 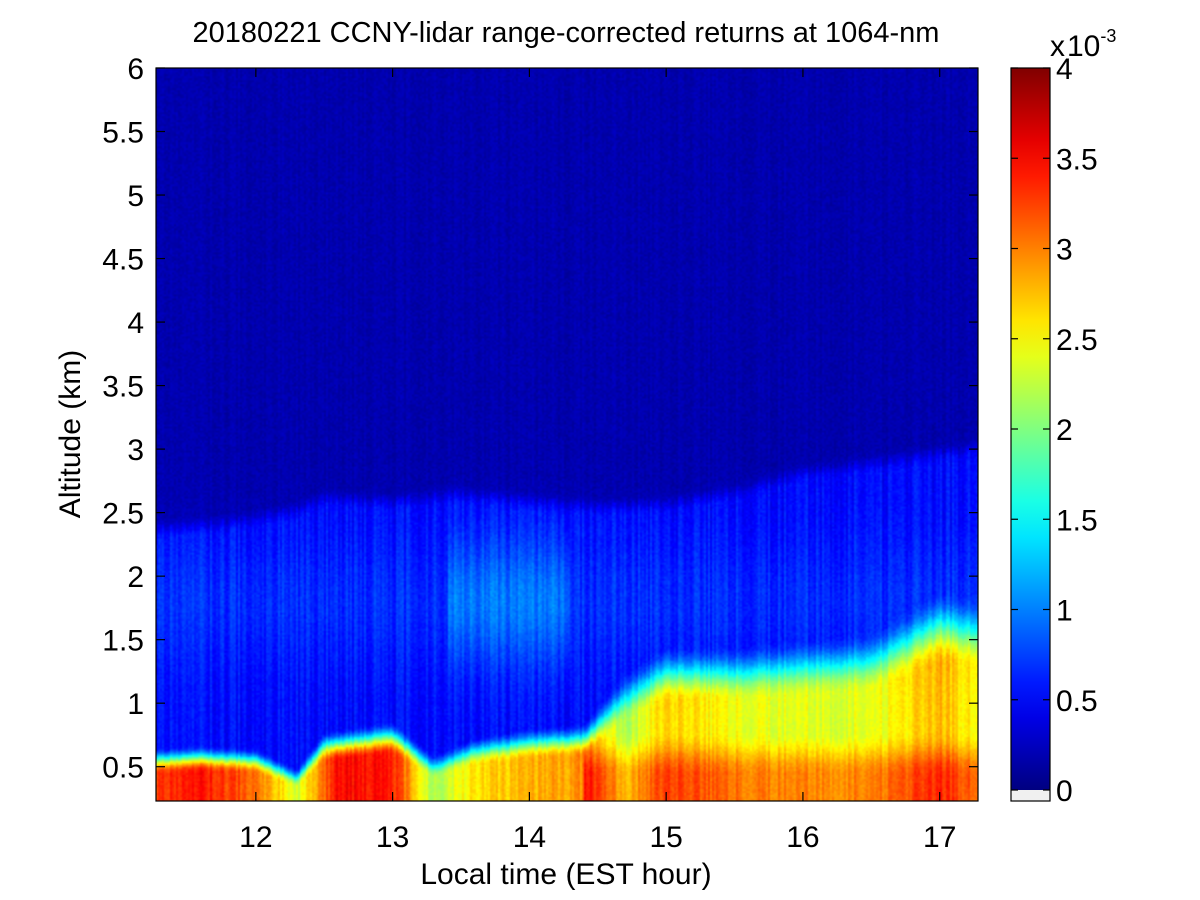 I want to click on y-tick-label: 5.5, so click(x=123, y=133).